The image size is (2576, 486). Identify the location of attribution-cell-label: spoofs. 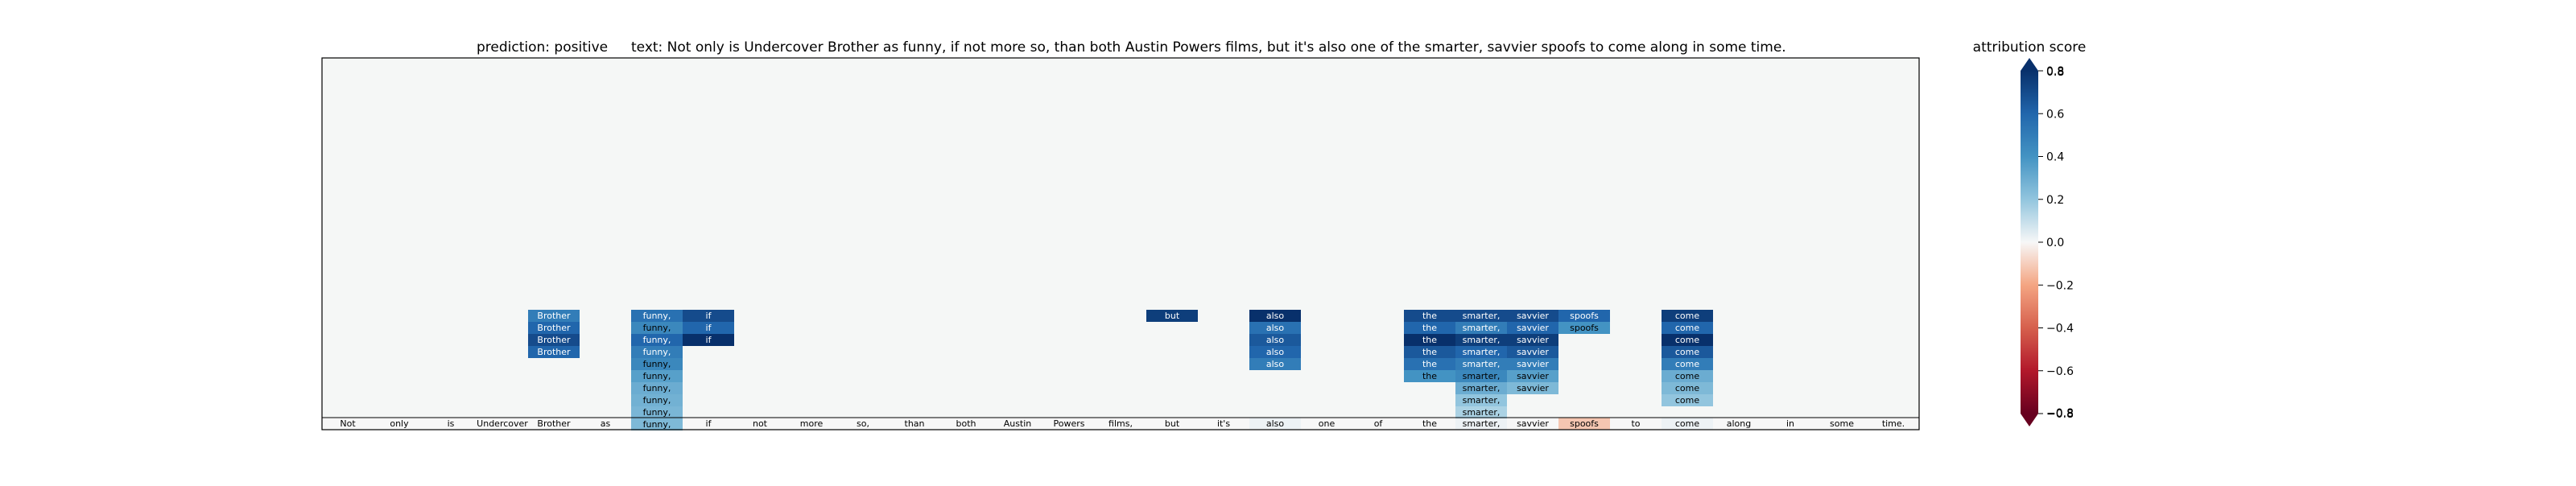
(1584, 328).